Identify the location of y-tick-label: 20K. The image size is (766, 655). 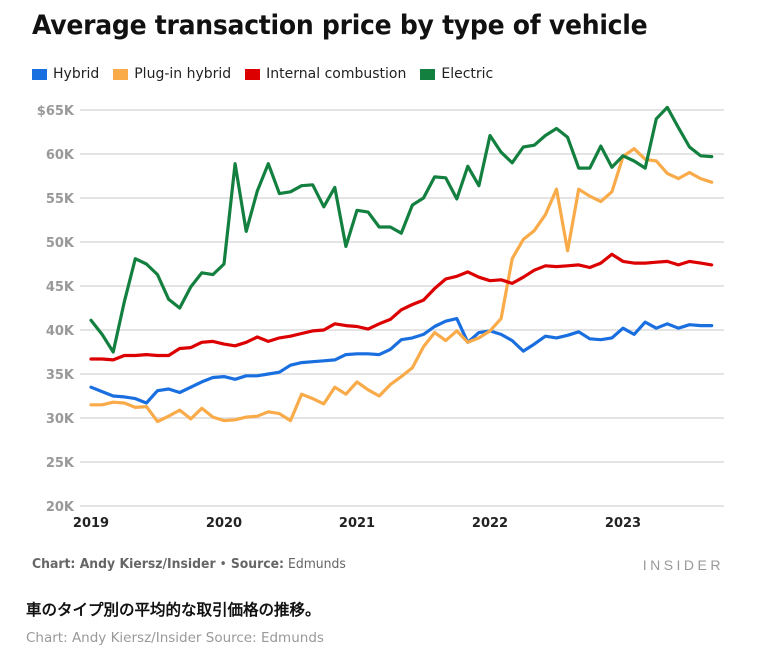
(60, 507).